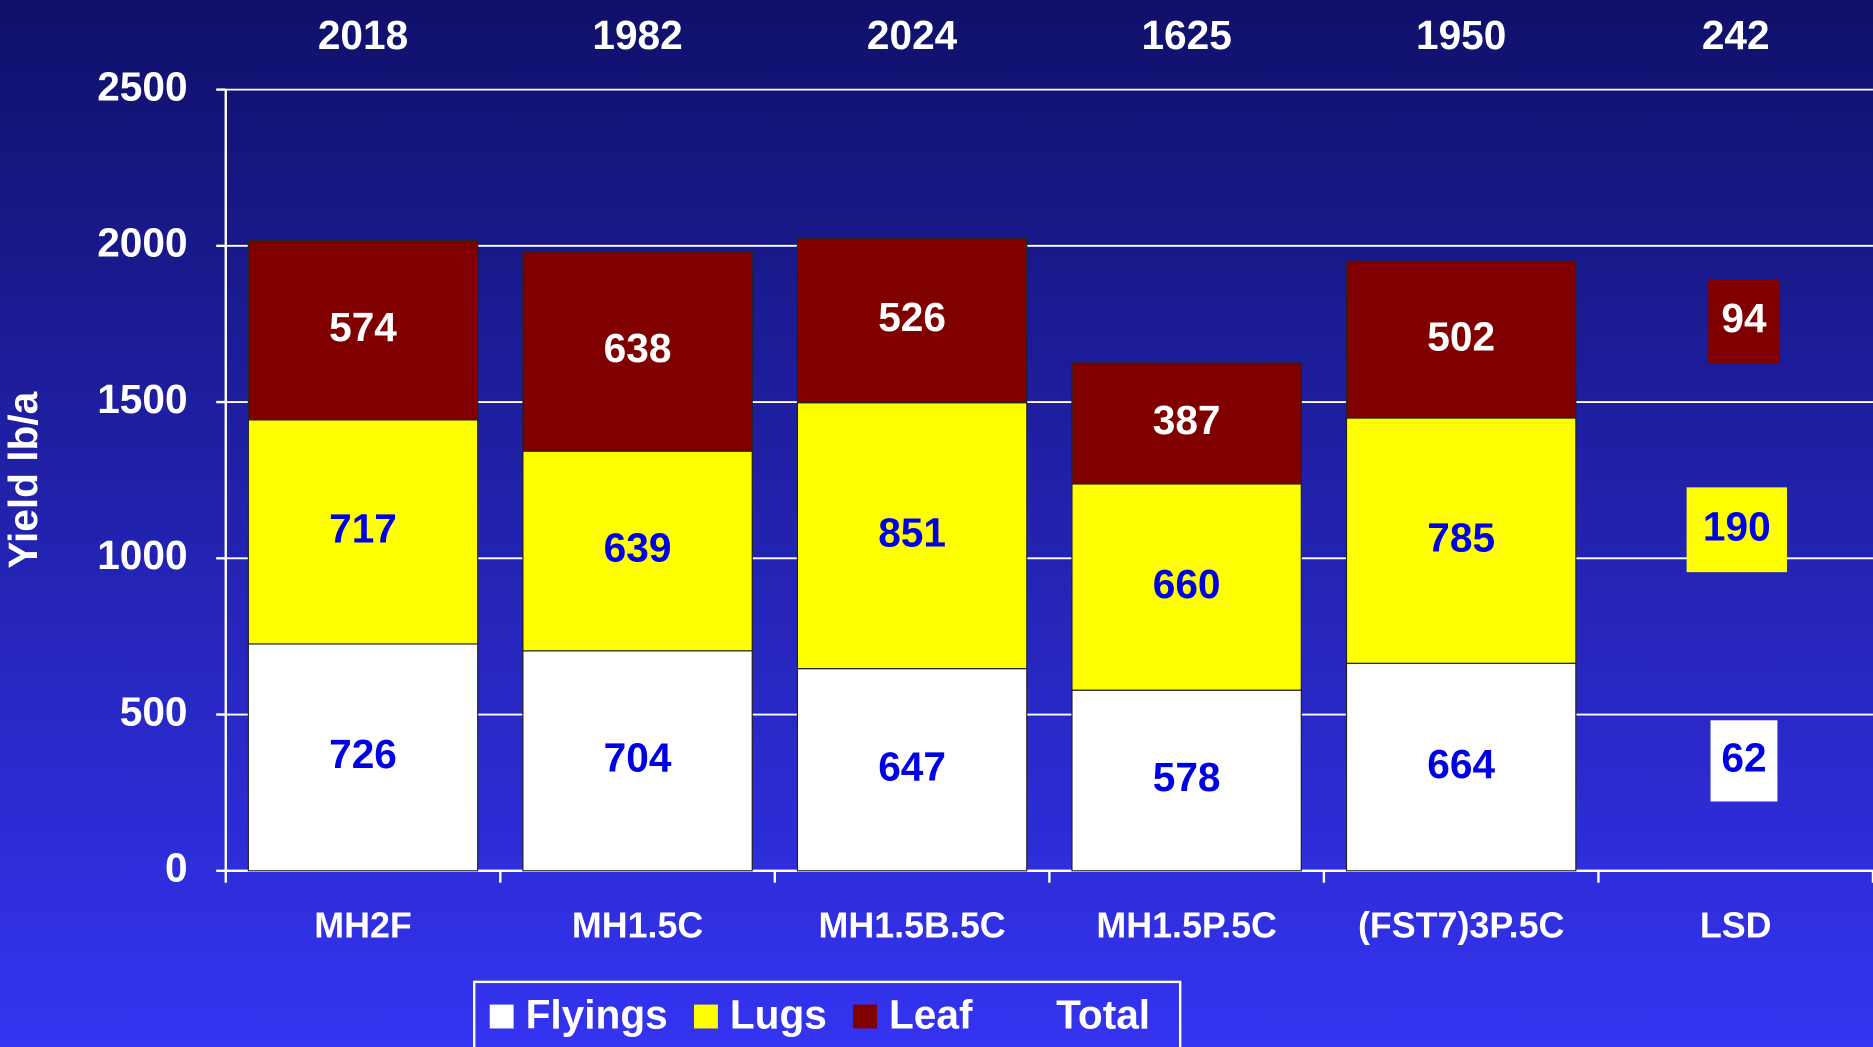  What do you see at coordinates (1187, 420) in the screenshot?
I see `value-label: 387` at bounding box center [1187, 420].